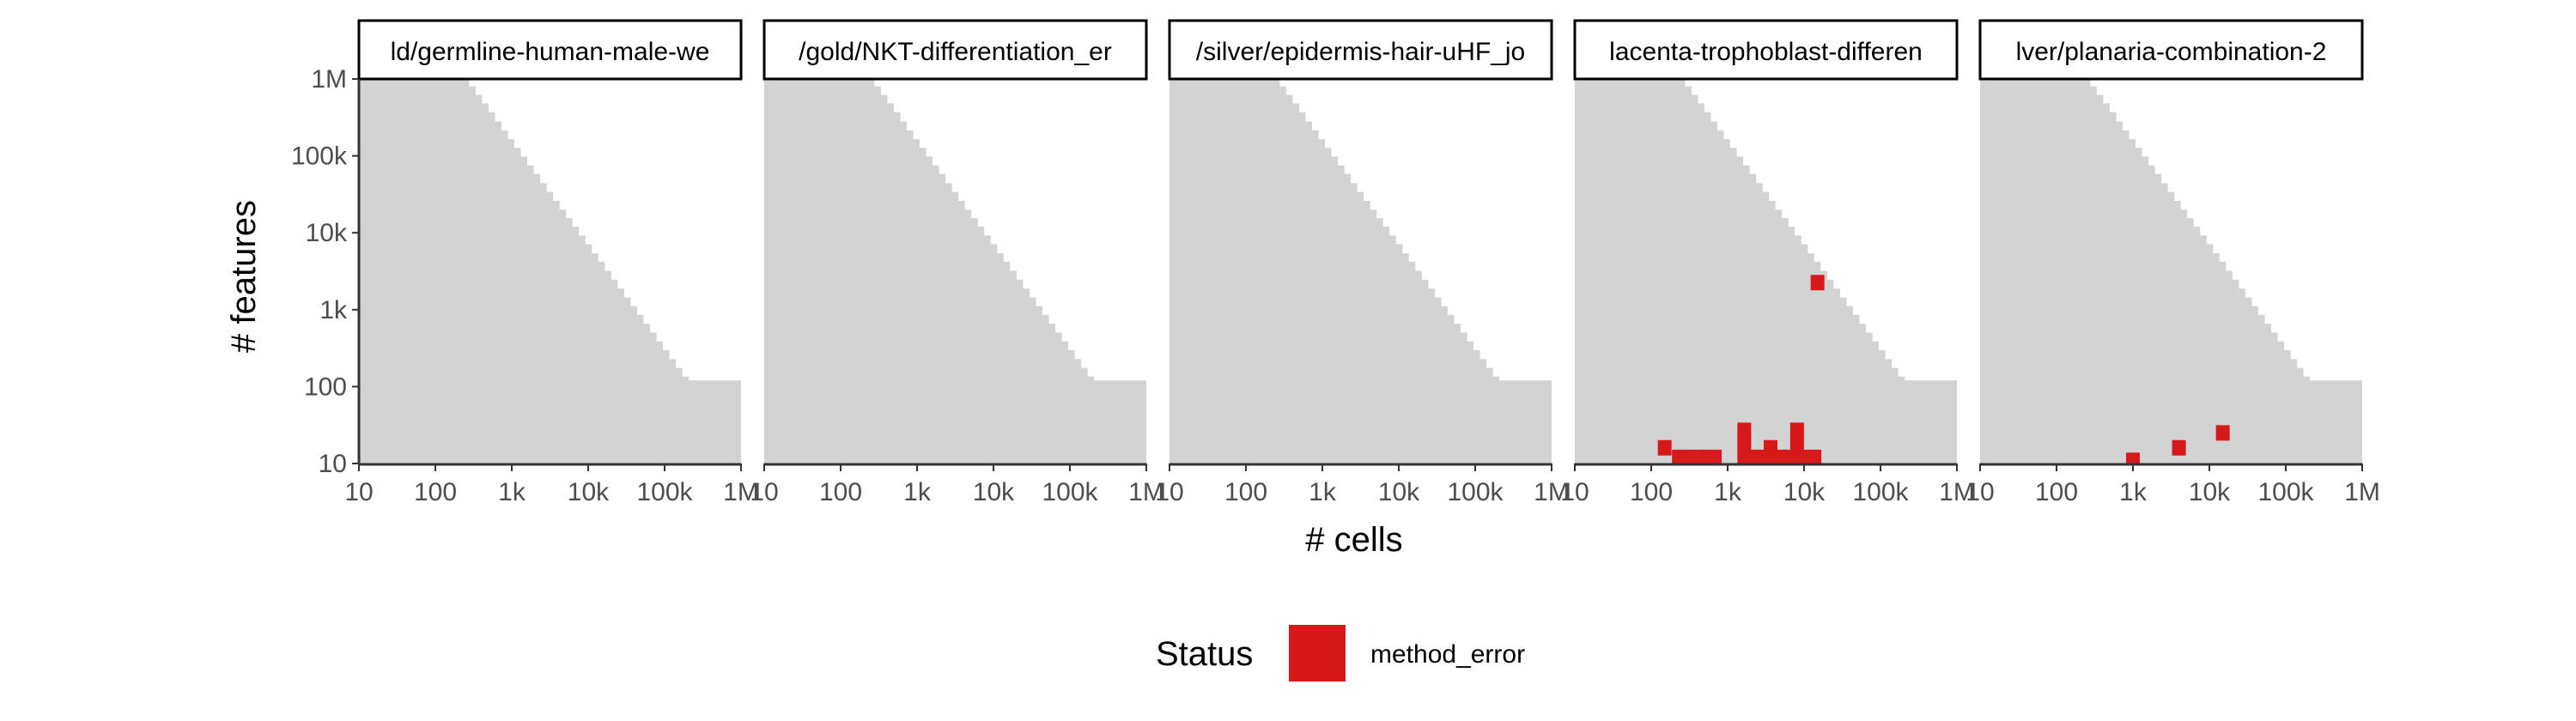 This screenshot has width=2576, height=721. Describe the element at coordinates (1448, 654) in the screenshot. I see `legend-label-method-error: method_error` at that location.